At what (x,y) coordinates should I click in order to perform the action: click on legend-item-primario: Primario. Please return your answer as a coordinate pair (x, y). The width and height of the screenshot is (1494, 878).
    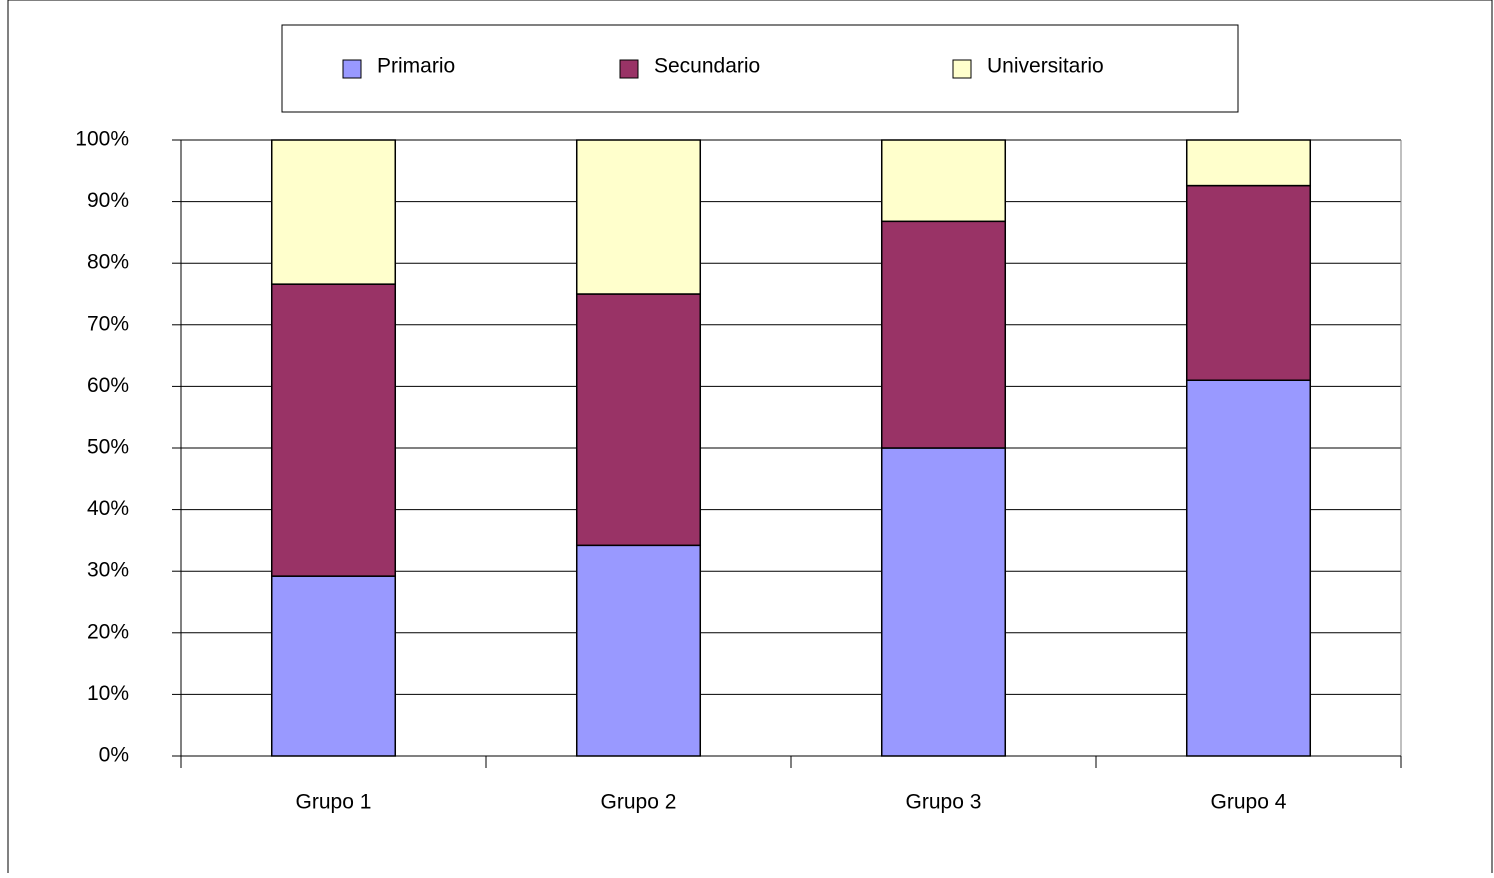
    Looking at the image, I should click on (398, 67).